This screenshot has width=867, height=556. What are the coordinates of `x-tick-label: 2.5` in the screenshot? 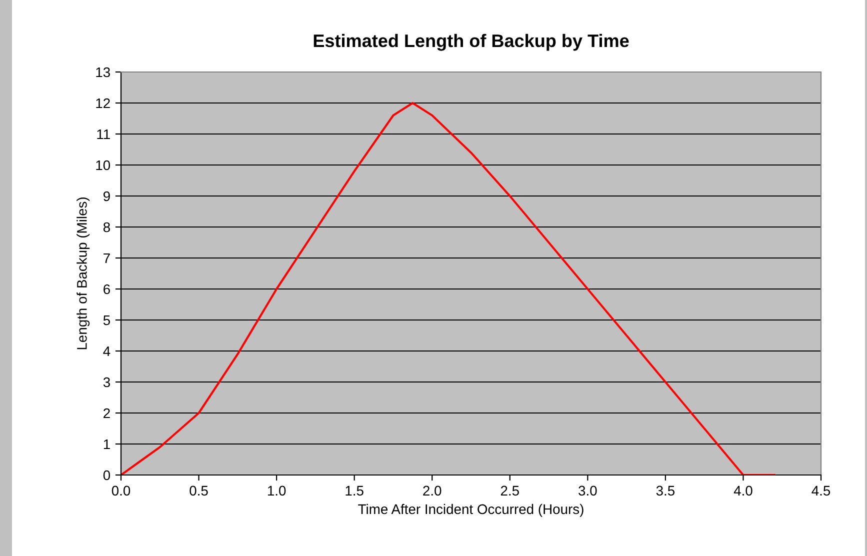 It's located at (509, 491).